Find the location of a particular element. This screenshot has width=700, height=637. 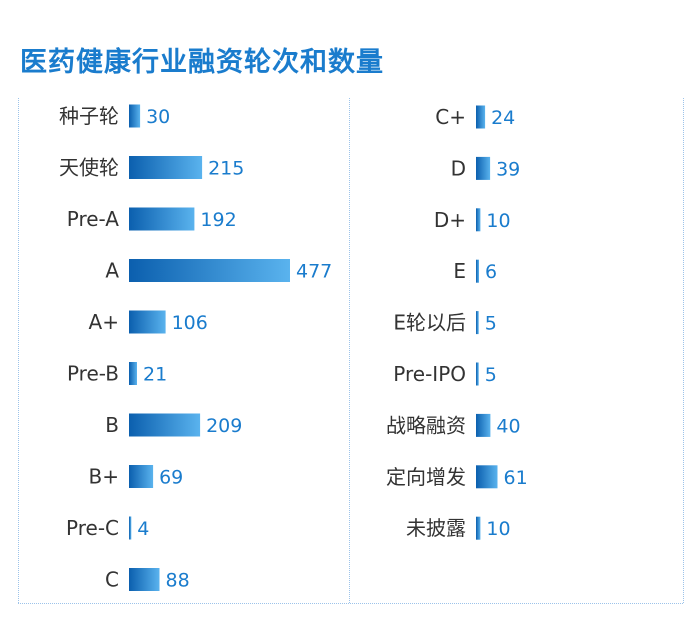

category-label: B is located at coordinates (112, 425).